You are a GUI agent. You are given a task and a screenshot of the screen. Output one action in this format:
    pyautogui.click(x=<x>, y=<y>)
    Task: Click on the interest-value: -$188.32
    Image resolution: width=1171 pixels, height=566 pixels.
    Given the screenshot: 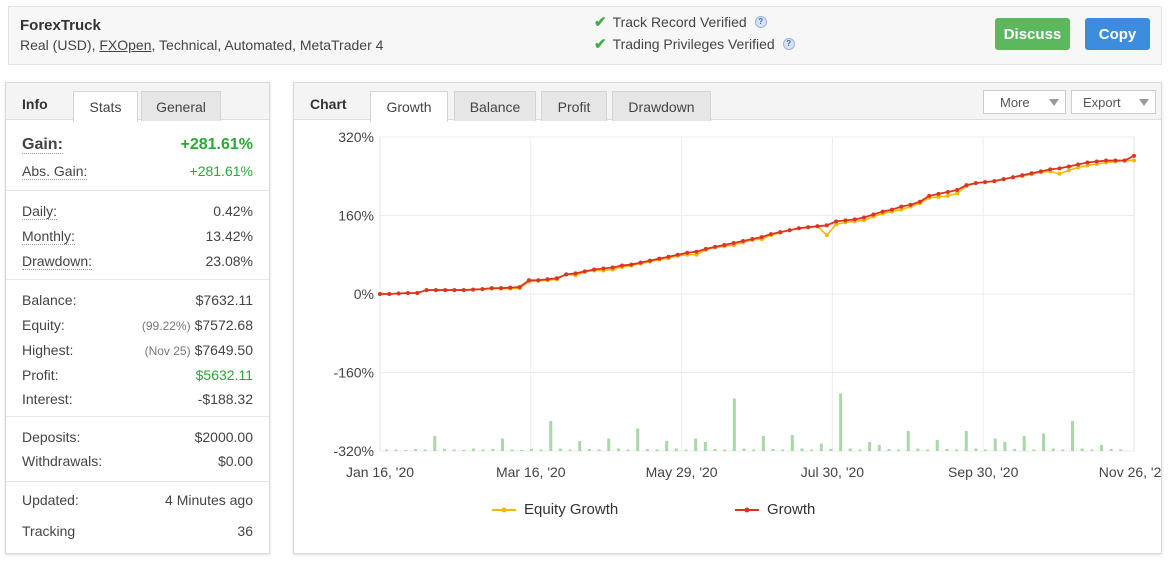 What is the action you would take?
    pyautogui.click(x=225, y=399)
    